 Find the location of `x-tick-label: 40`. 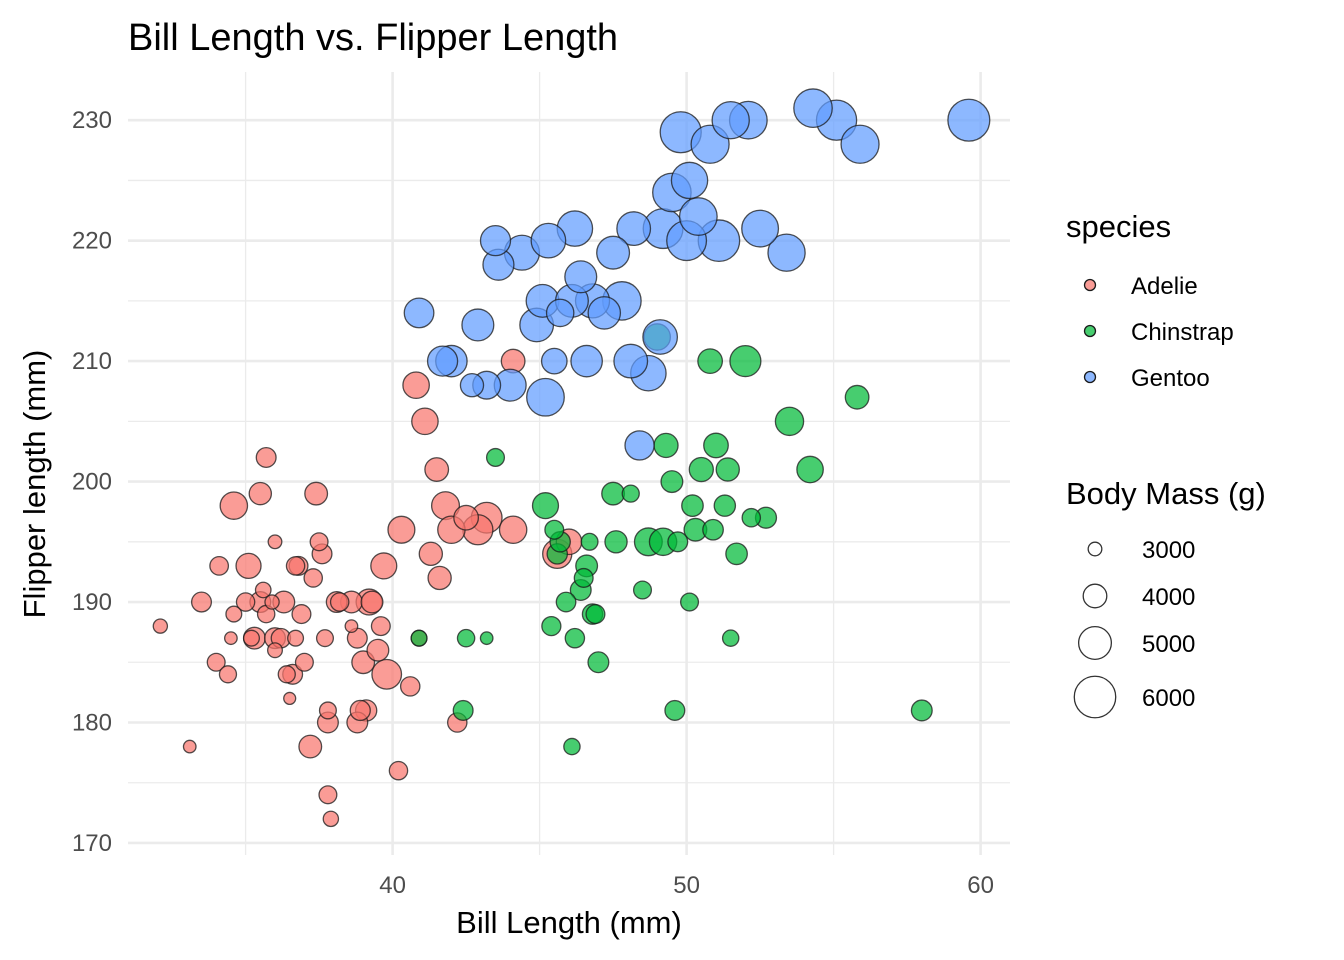

x-tick-label: 40 is located at coordinates (392, 885).